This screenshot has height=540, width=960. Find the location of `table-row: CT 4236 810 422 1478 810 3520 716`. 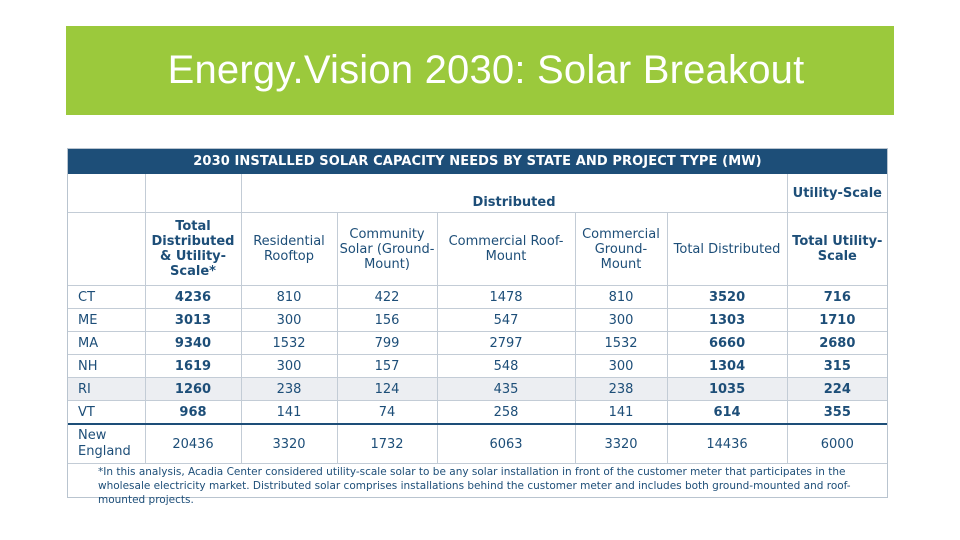

table-row: CT 4236 810 422 1478 810 3520 716 is located at coordinates (478, 297).